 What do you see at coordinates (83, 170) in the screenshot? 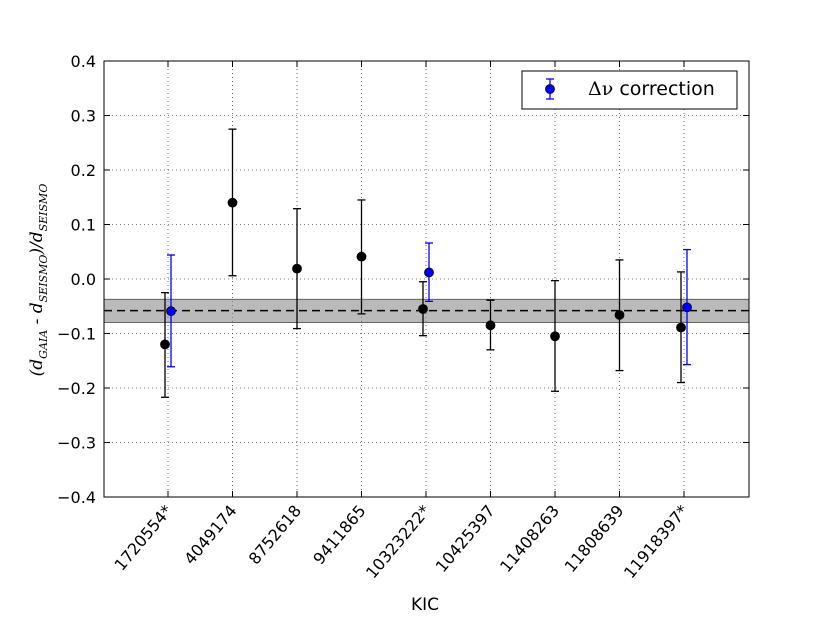
I see `y-tick-label: 0.2` at bounding box center [83, 170].